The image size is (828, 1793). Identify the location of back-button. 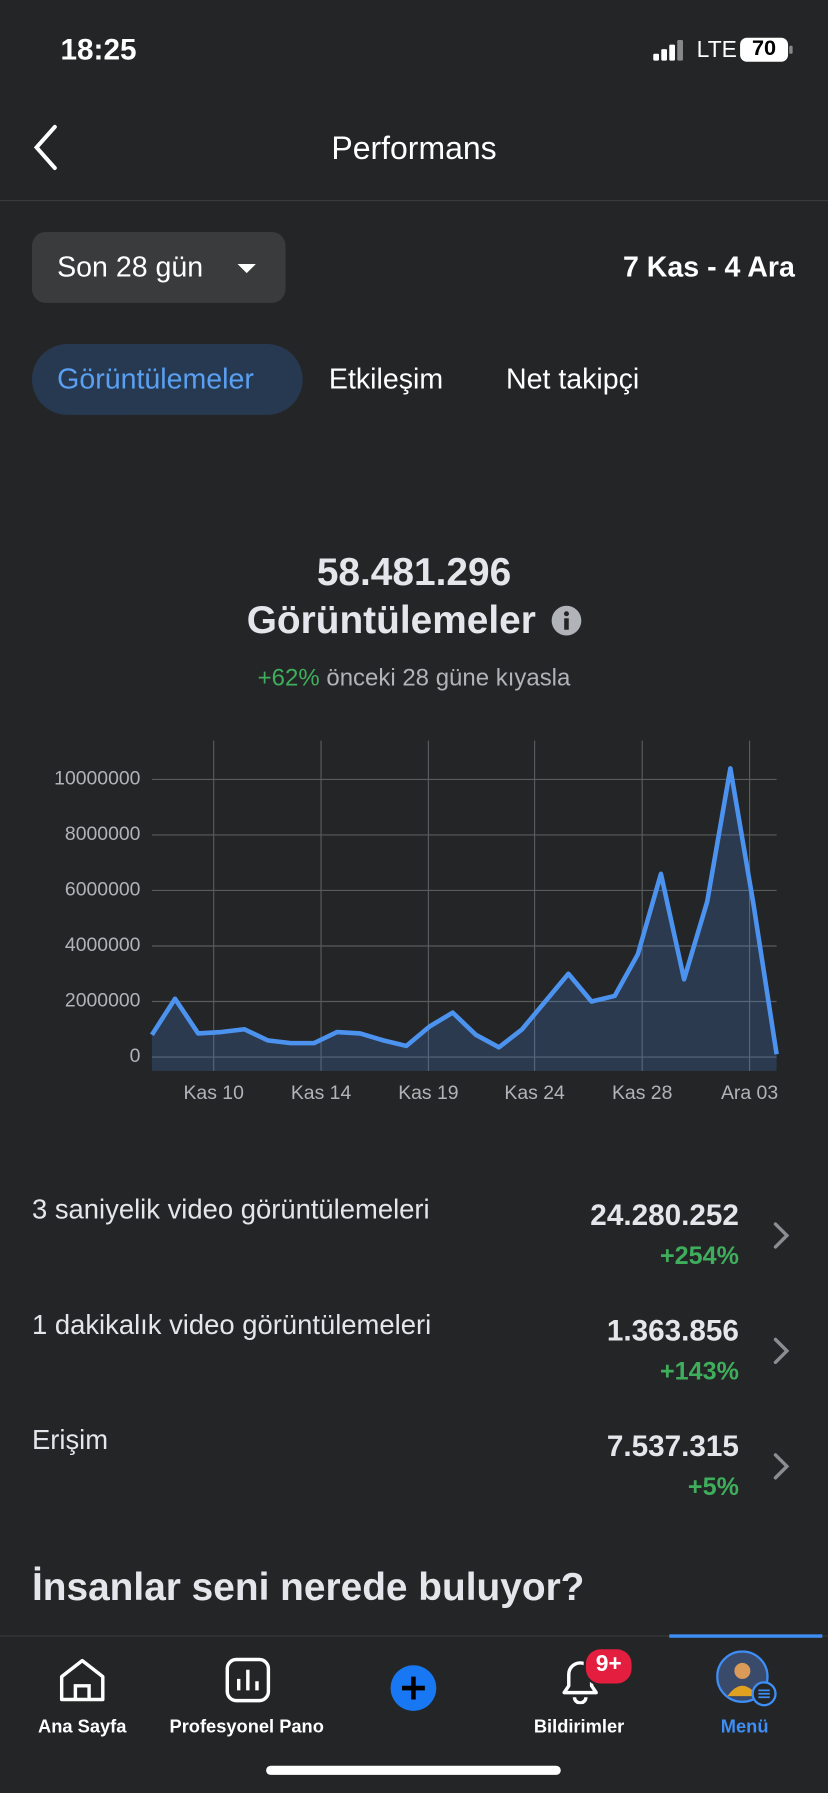
(47, 147).